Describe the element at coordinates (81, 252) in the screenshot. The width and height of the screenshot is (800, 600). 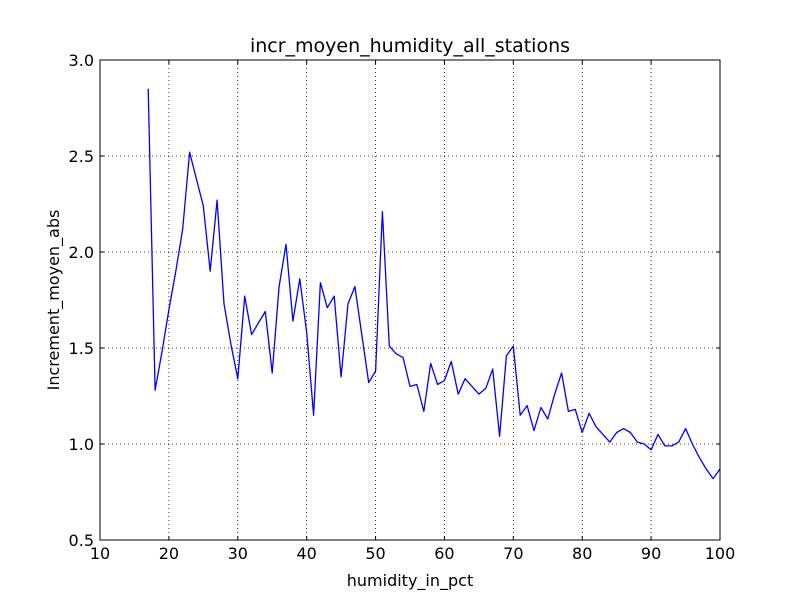
I see `y-tick-label: 2.0` at that location.